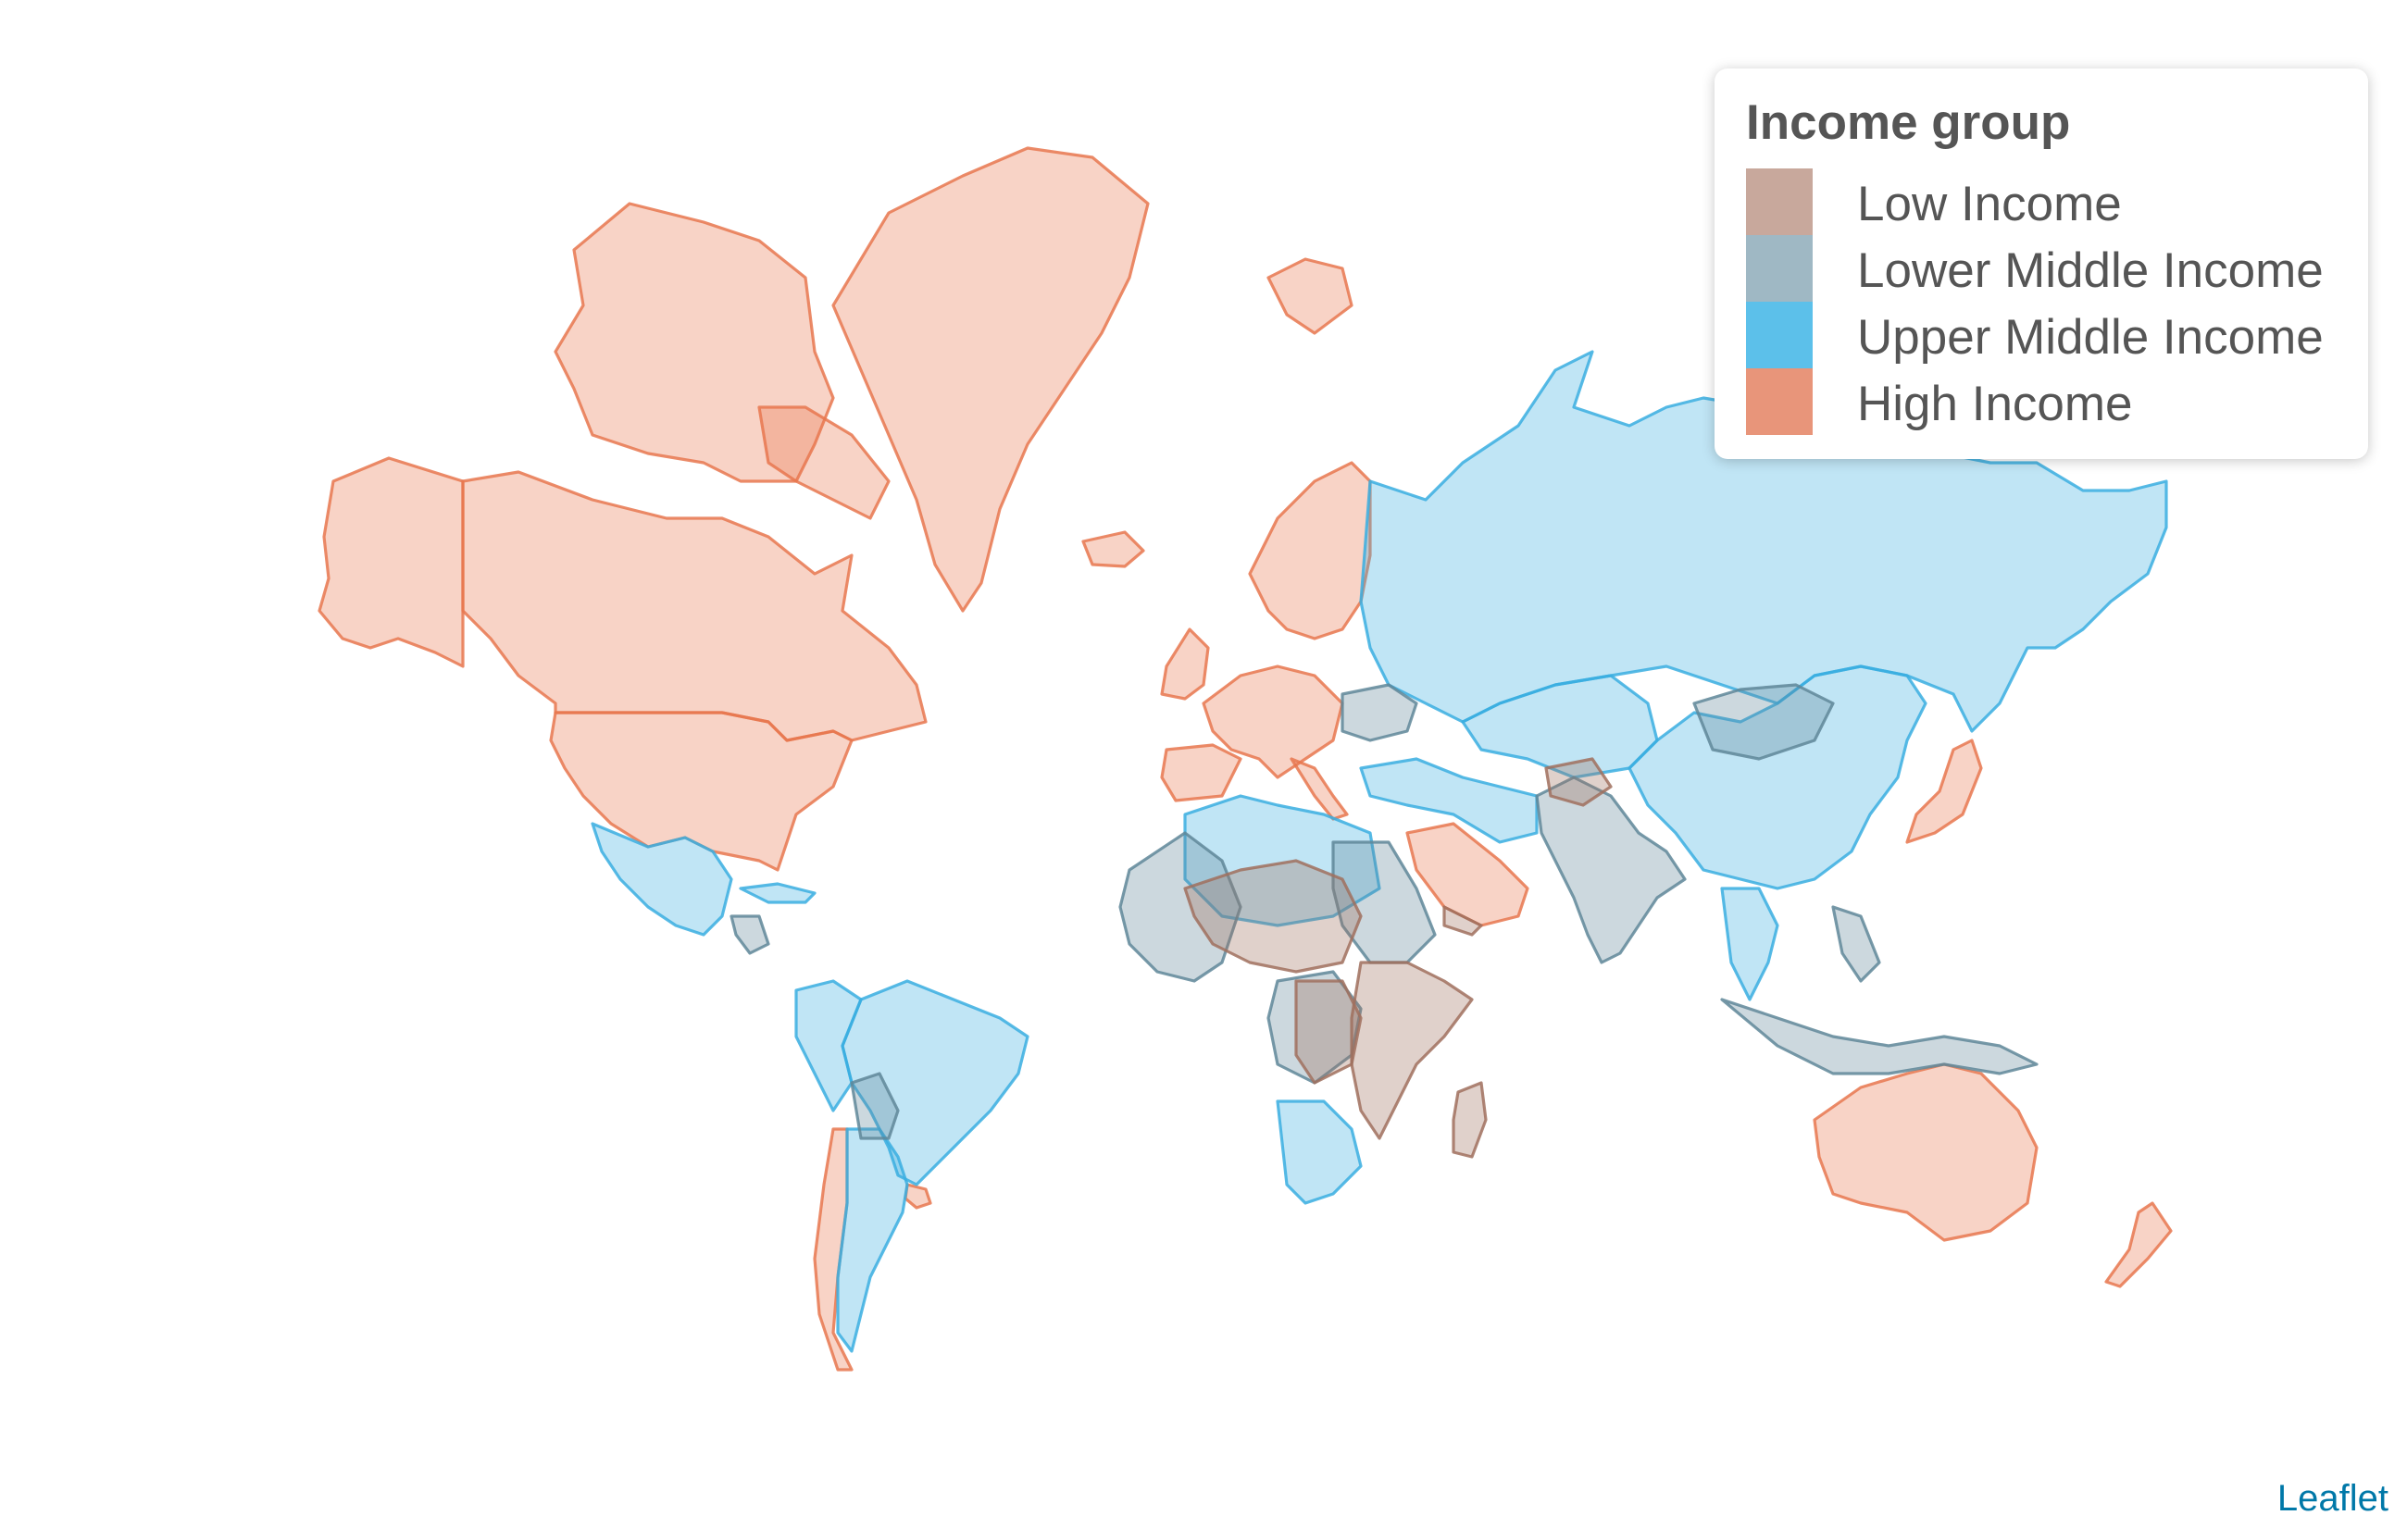 This screenshot has height=1540, width=2407. What do you see at coordinates (2332, 1498) in the screenshot?
I see `leaflet-attribution-link: Leaflet` at bounding box center [2332, 1498].